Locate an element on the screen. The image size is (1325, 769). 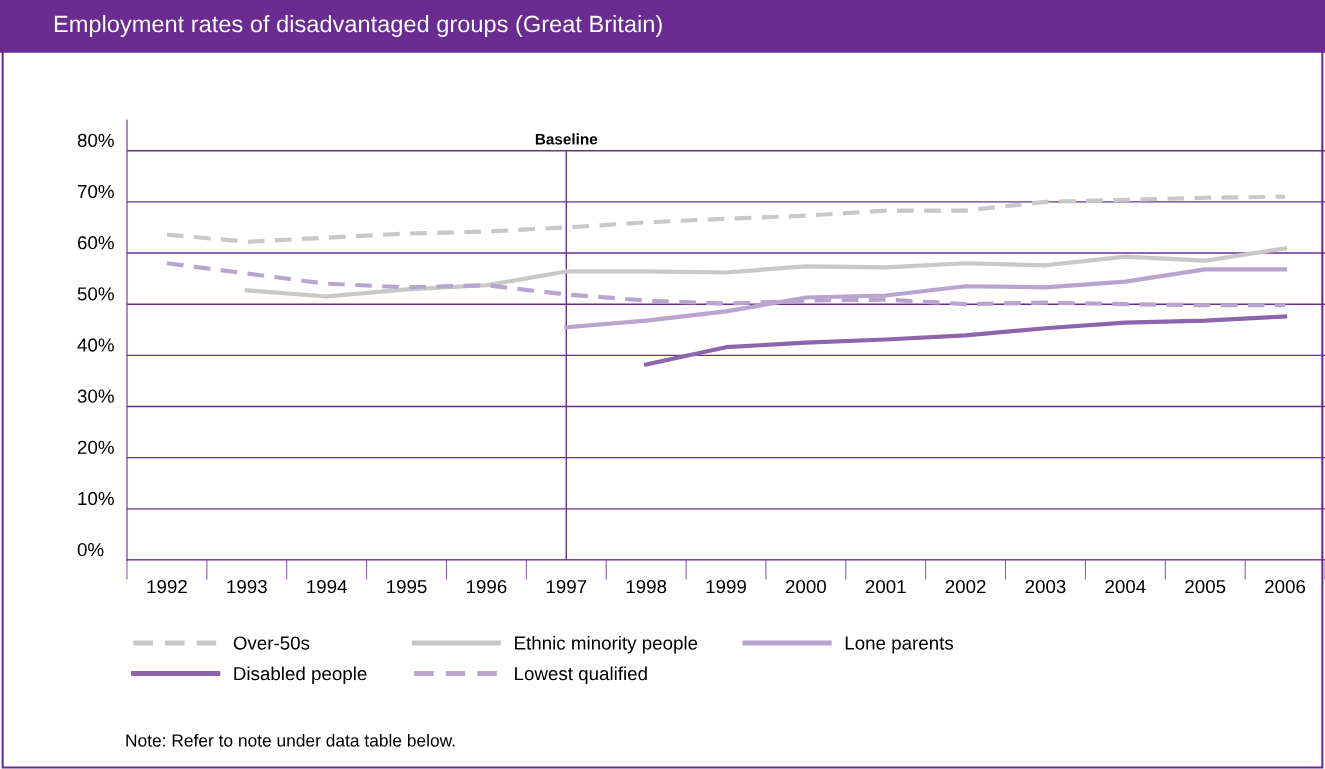
x-tick-label: 1998 is located at coordinates (646, 586).